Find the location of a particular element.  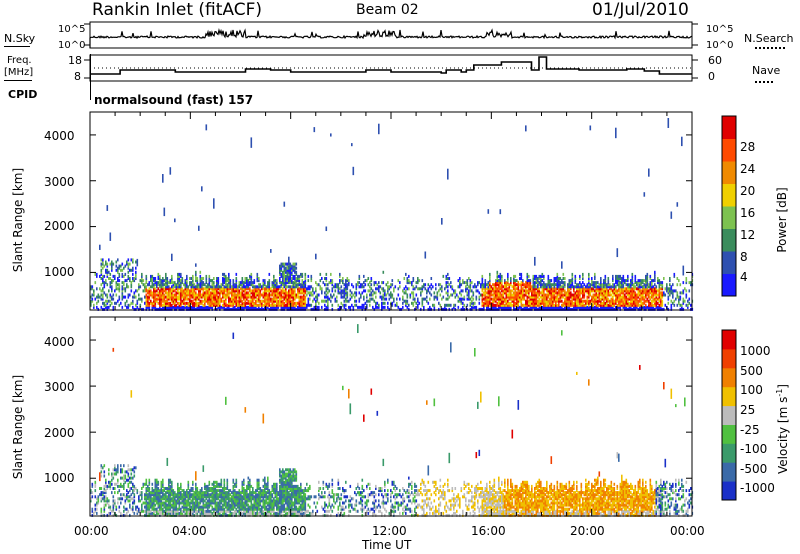

date-title: 01/Jul/2010 is located at coordinates (640, 10).